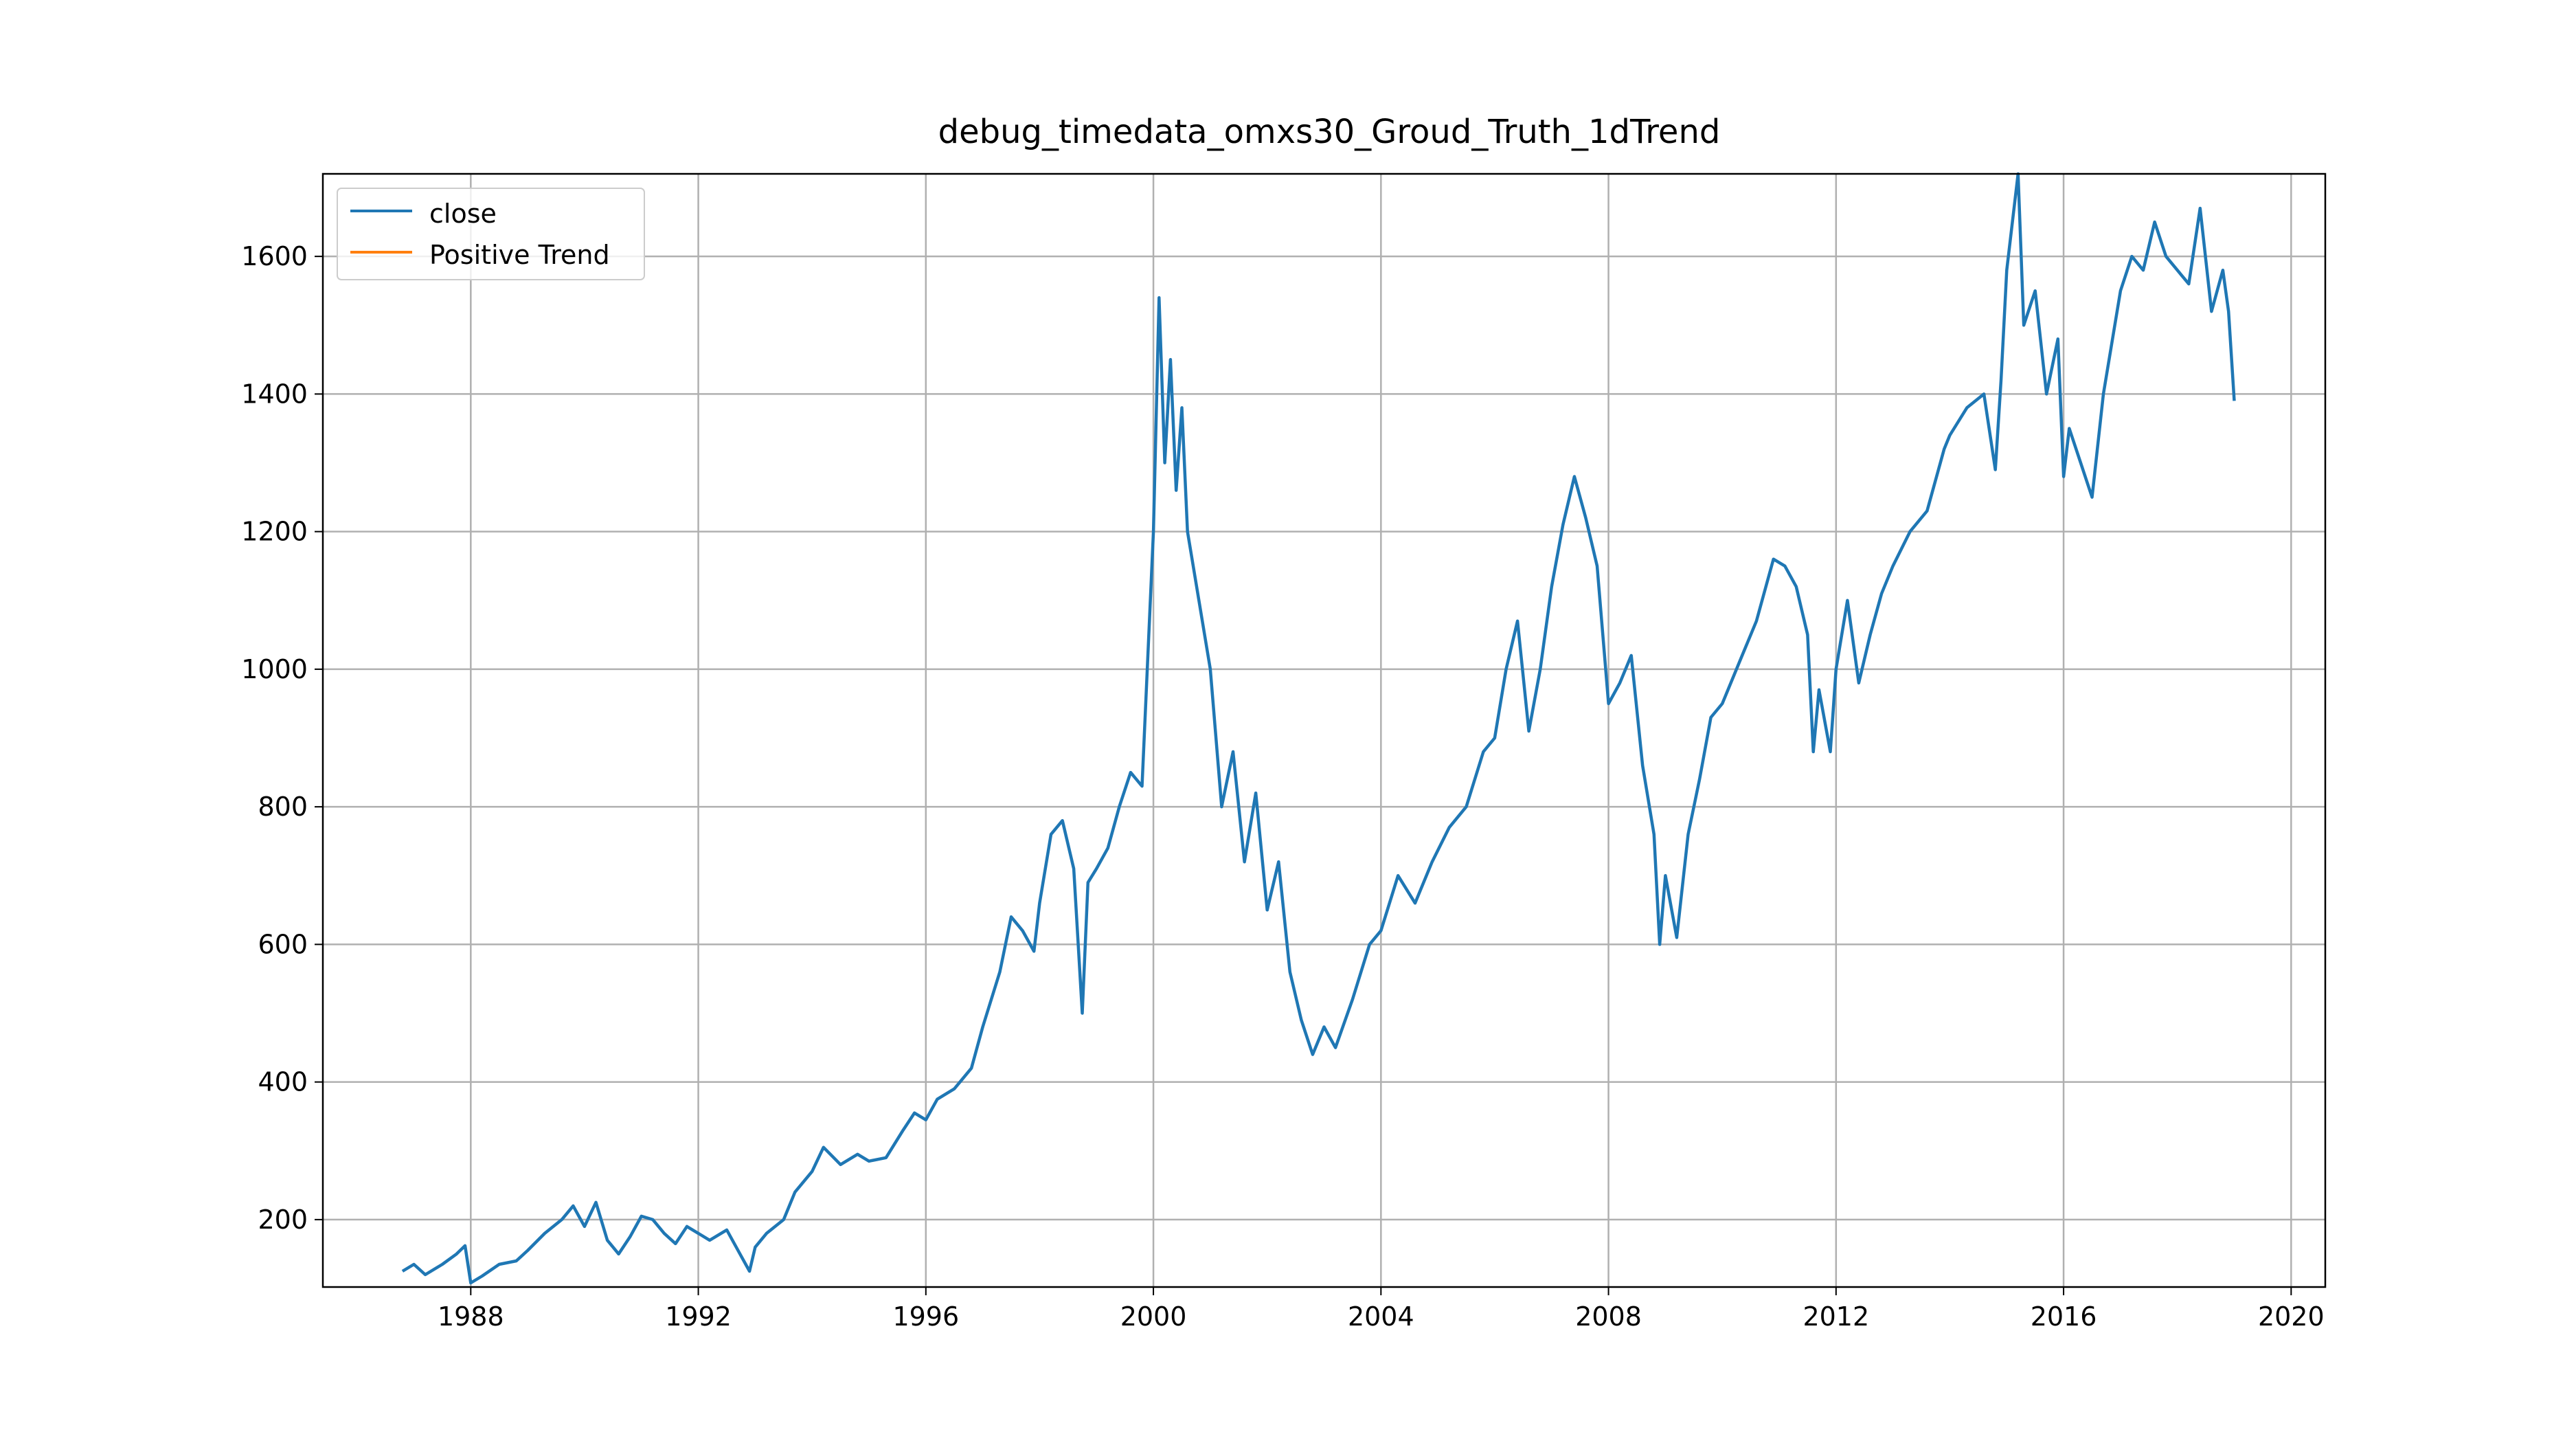 The height and width of the screenshot is (1443, 2576). Describe the element at coordinates (274, 669) in the screenshot. I see `y-tick-label: 1000` at that location.